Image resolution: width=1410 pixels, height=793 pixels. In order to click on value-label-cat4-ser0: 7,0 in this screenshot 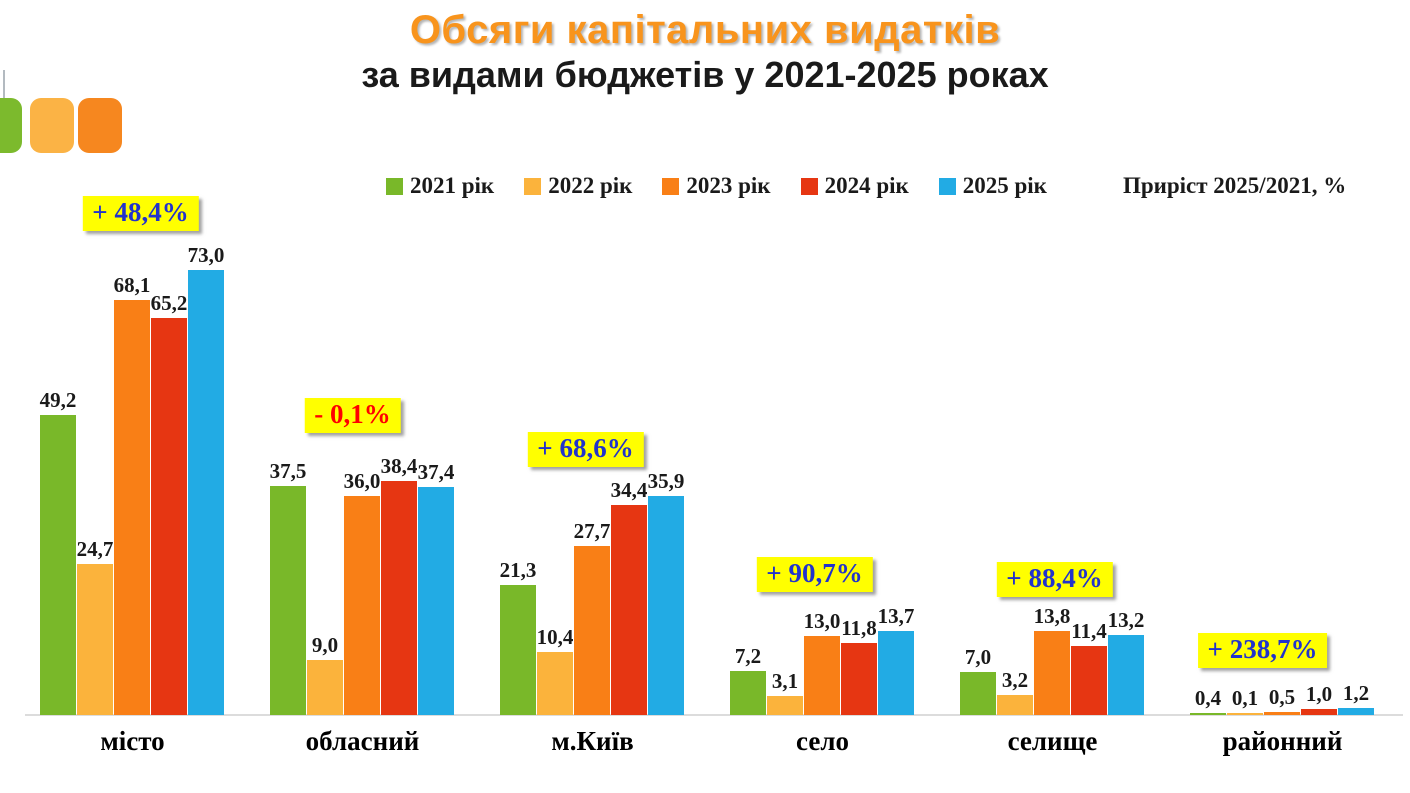, I will do `click(978, 657)`.